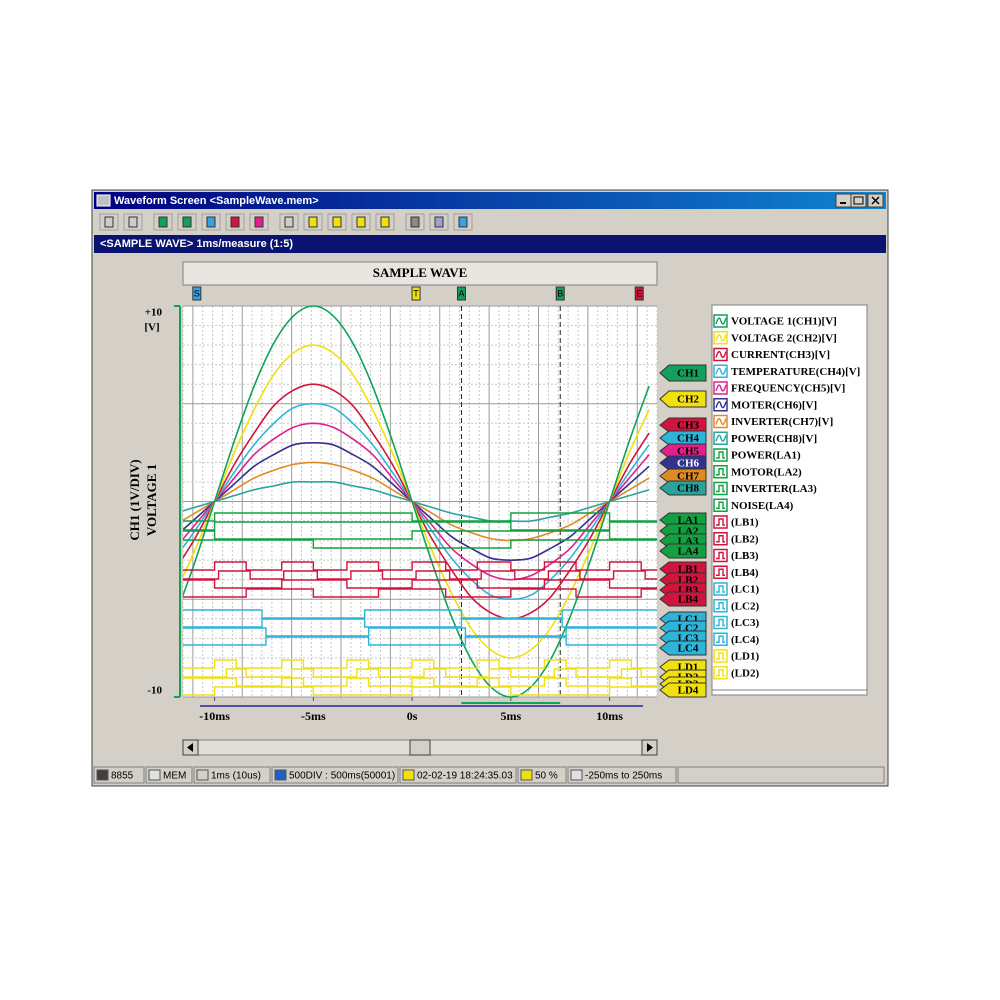  What do you see at coordinates (546, 776) in the screenshot?
I see `status-text: 50 %` at bounding box center [546, 776].